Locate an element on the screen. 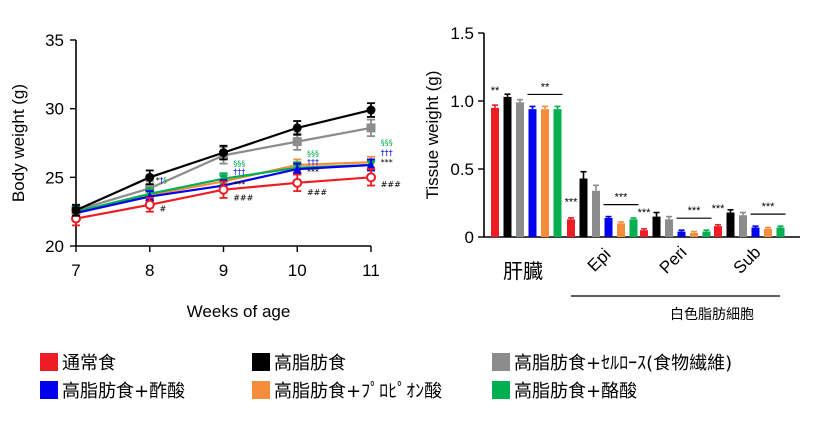  significance-label: § is located at coordinates (165, 180).